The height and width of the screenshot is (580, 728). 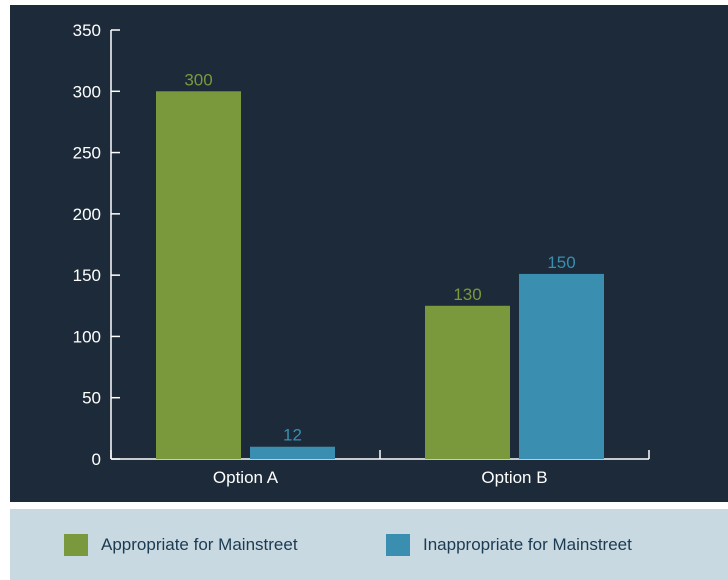 What do you see at coordinates (87, 153) in the screenshot?
I see `y-tick-label: 250` at bounding box center [87, 153].